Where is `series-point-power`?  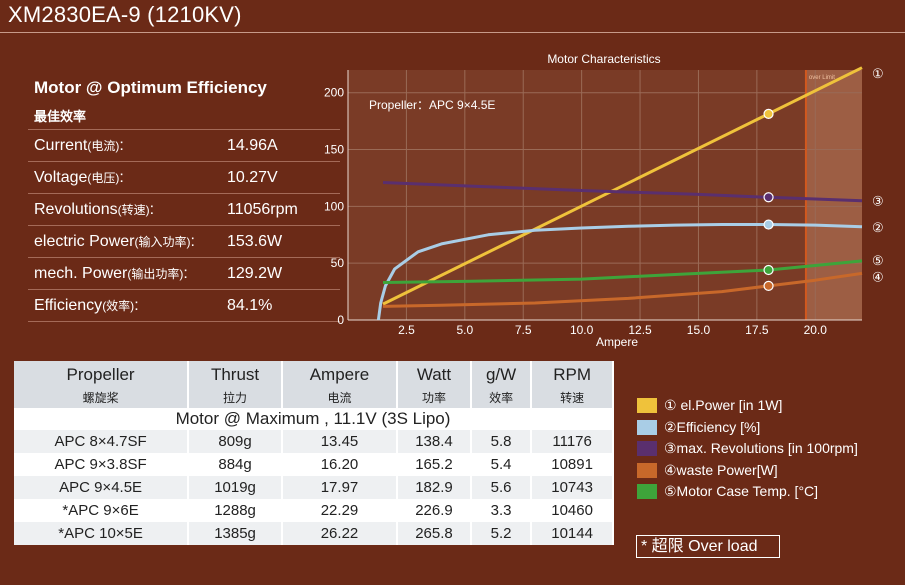
series-point-power is located at coordinates (768, 113).